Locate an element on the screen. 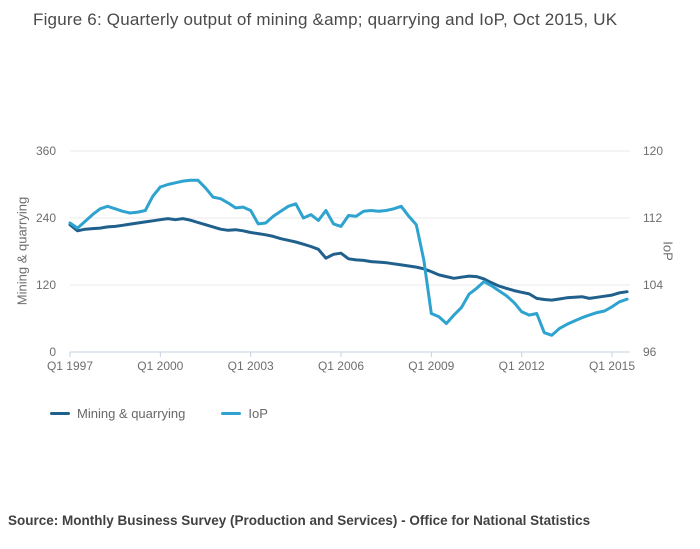  legend-item-iop: IoP is located at coordinates (244, 413).